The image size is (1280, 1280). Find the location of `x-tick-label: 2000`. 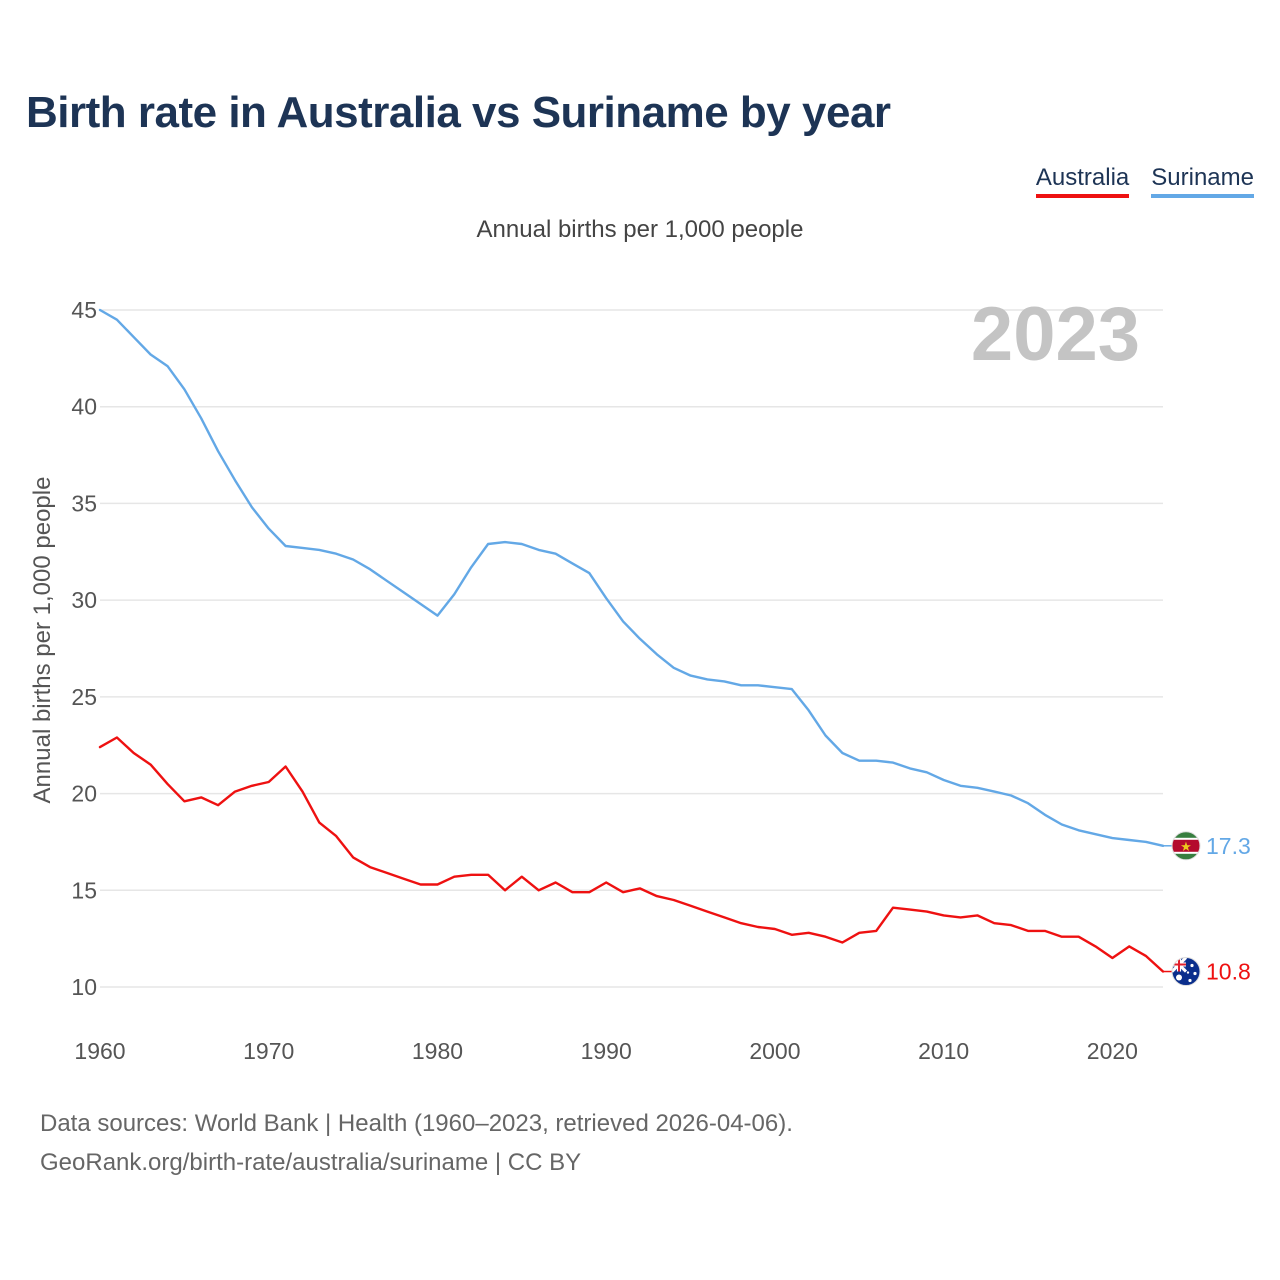

x-tick-label: 2000 is located at coordinates (774, 1051).